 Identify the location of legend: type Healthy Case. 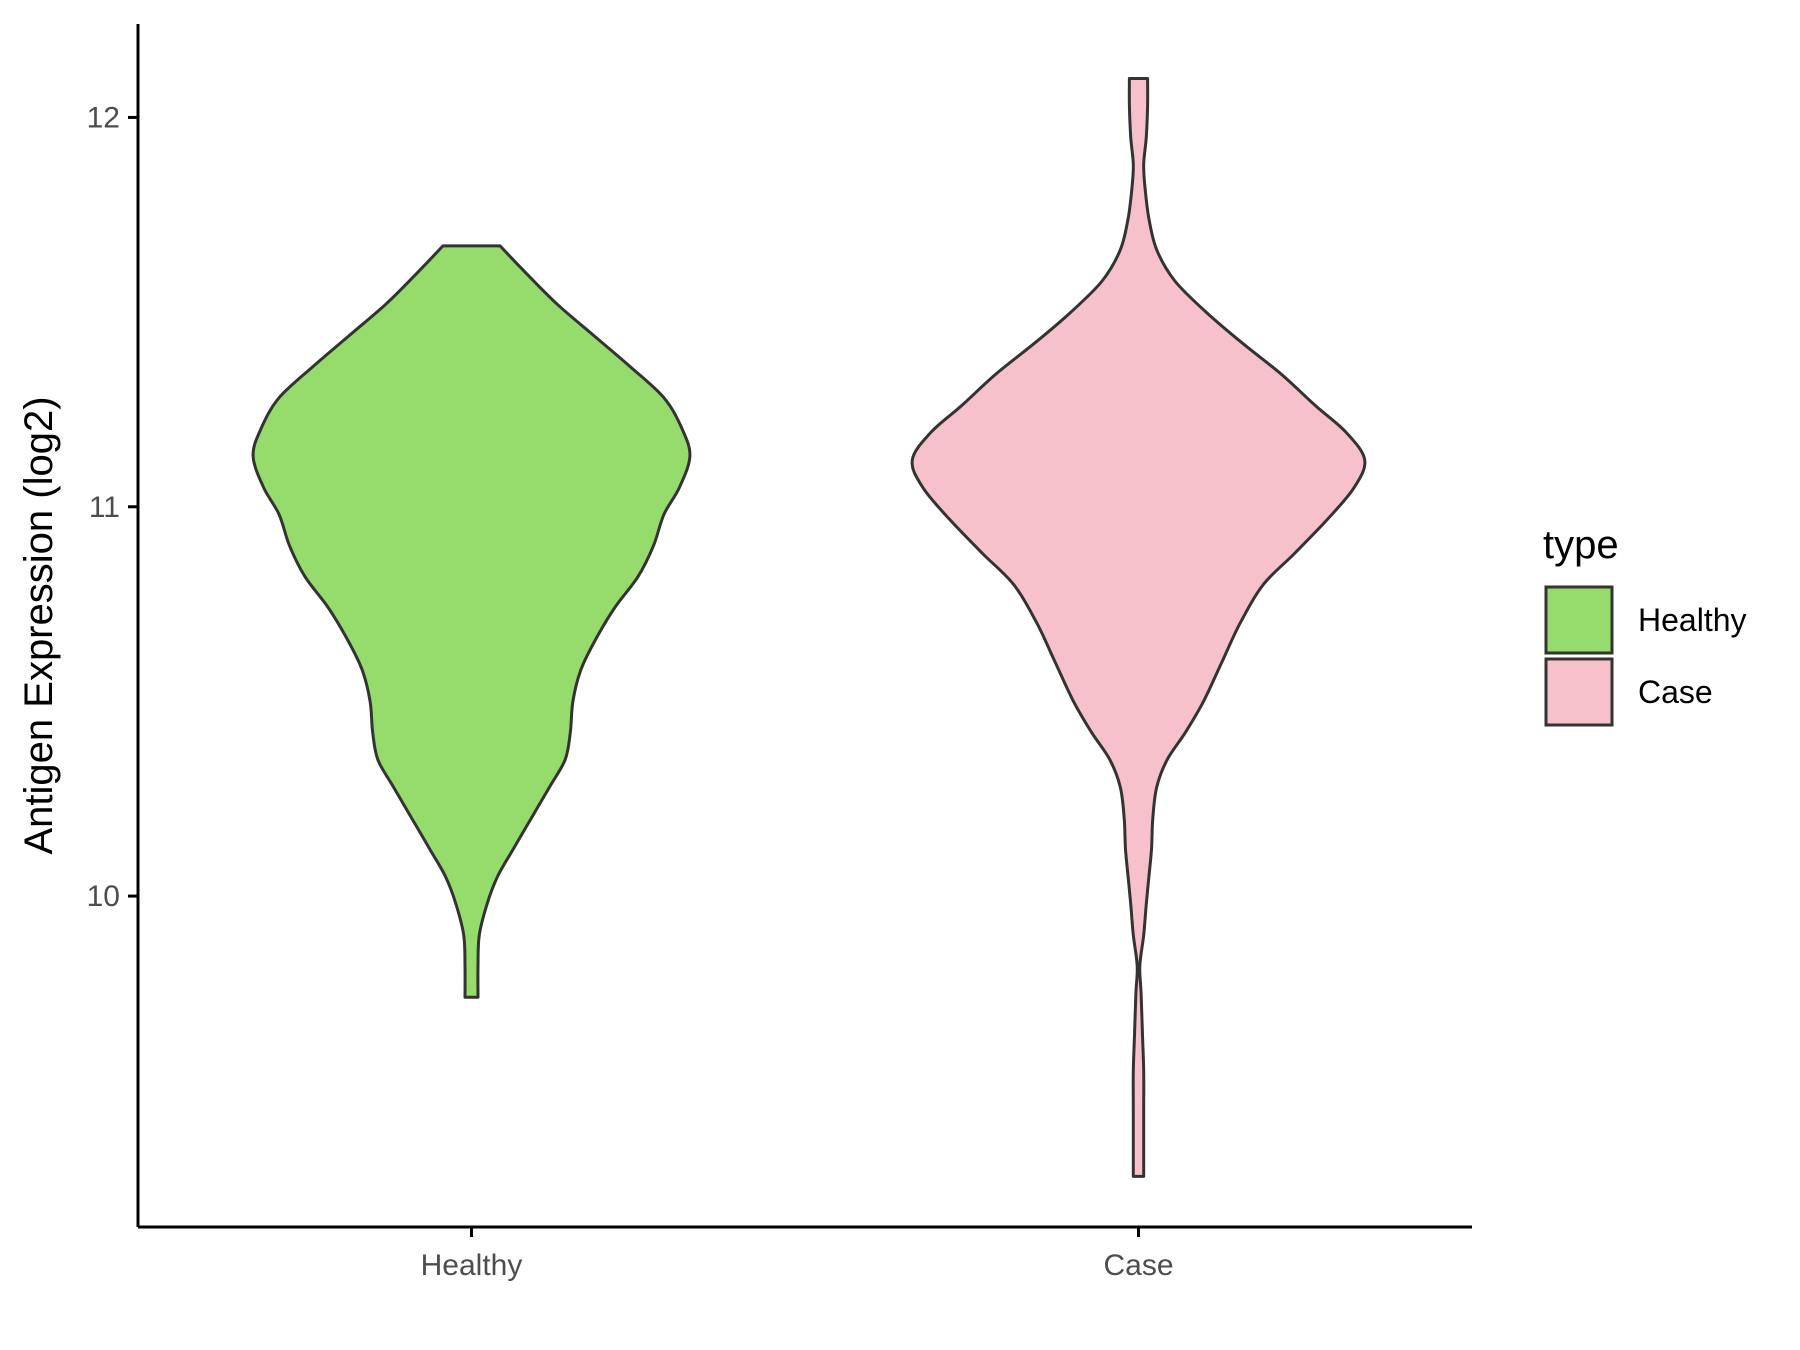
(1645, 625).